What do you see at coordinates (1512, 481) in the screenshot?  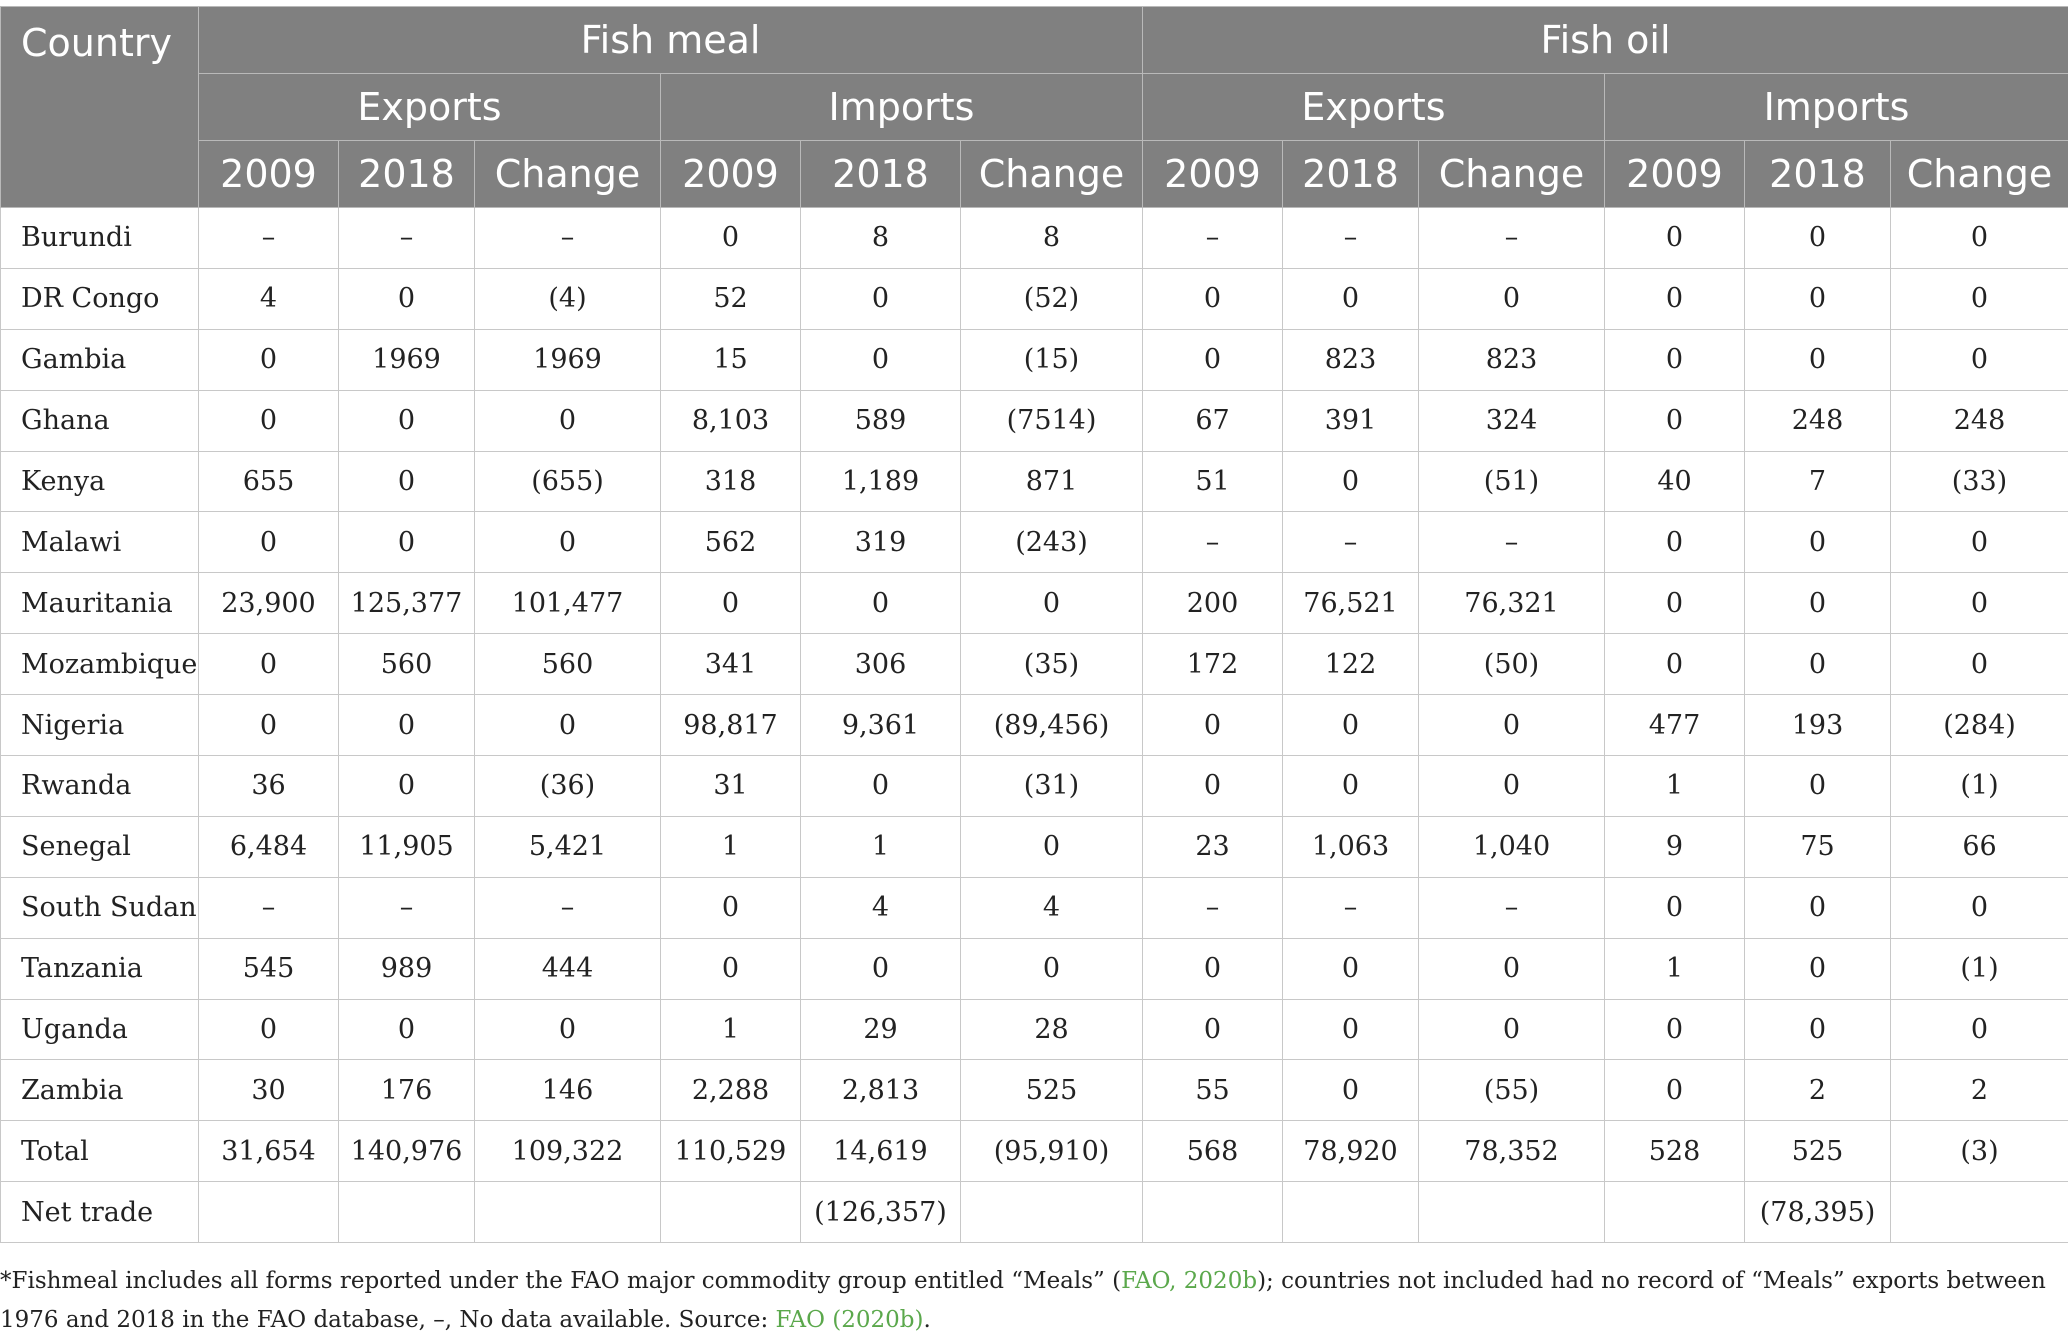 I see `value-cell: (51)` at bounding box center [1512, 481].